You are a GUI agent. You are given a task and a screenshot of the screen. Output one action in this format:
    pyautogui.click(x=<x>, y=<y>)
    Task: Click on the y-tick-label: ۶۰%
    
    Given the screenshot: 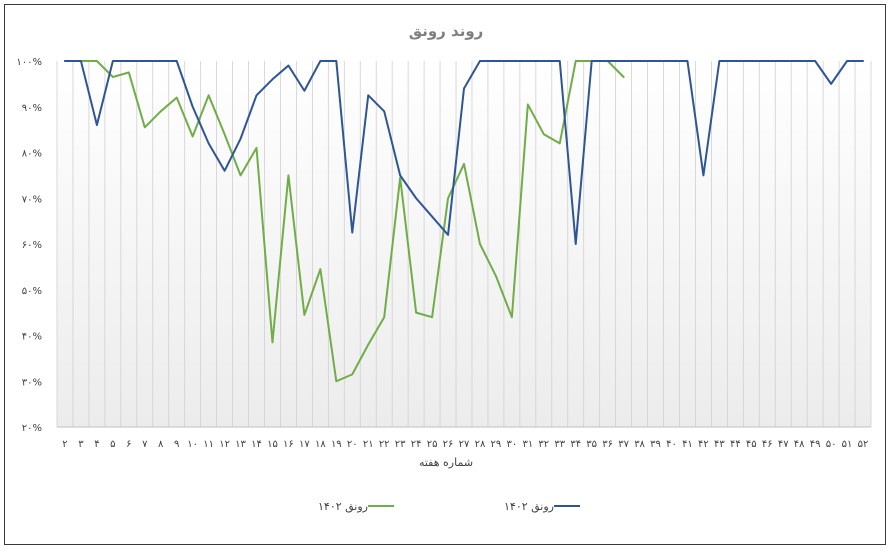 What is the action you would take?
    pyautogui.click(x=32, y=245)
    